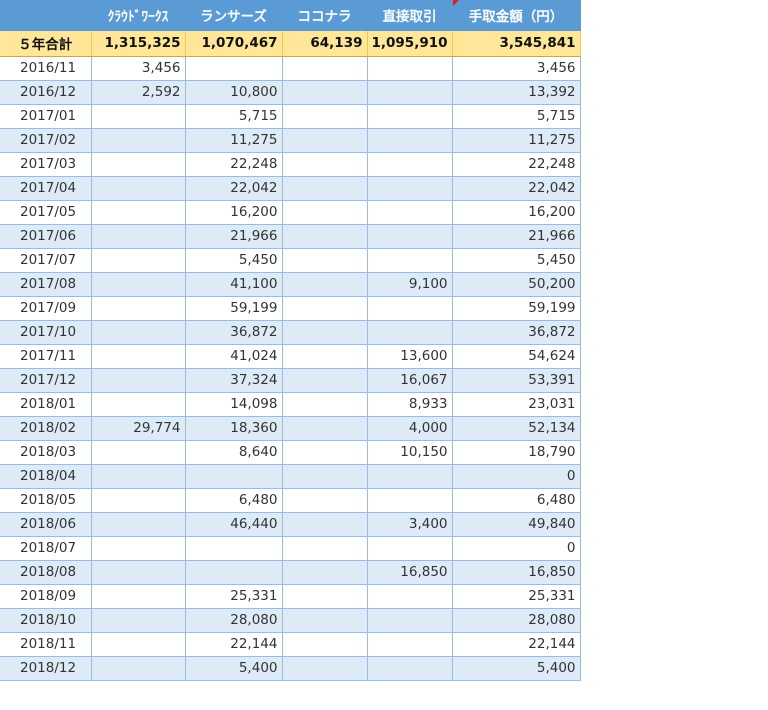 This screenshot has width=768, height=710. I want to click on header-crowdworks-cell: ｸﾗｳﾄﾞﾜｰｸｽ, so click(138, 15).